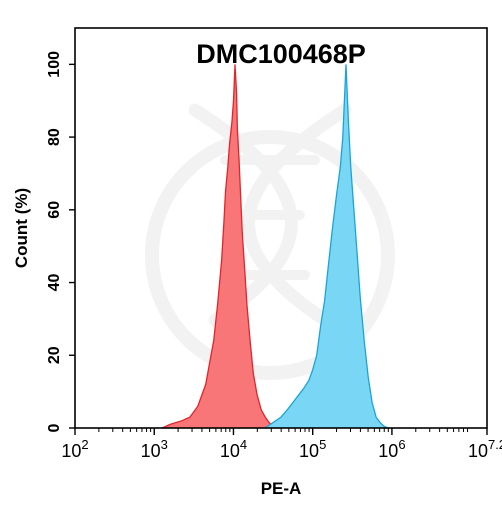 The height and width of the screenshot is (505, 502). Describe the element at coordinates (312, 449) in the screenshot. I see `x-tick-label: 10⁵` at that location.